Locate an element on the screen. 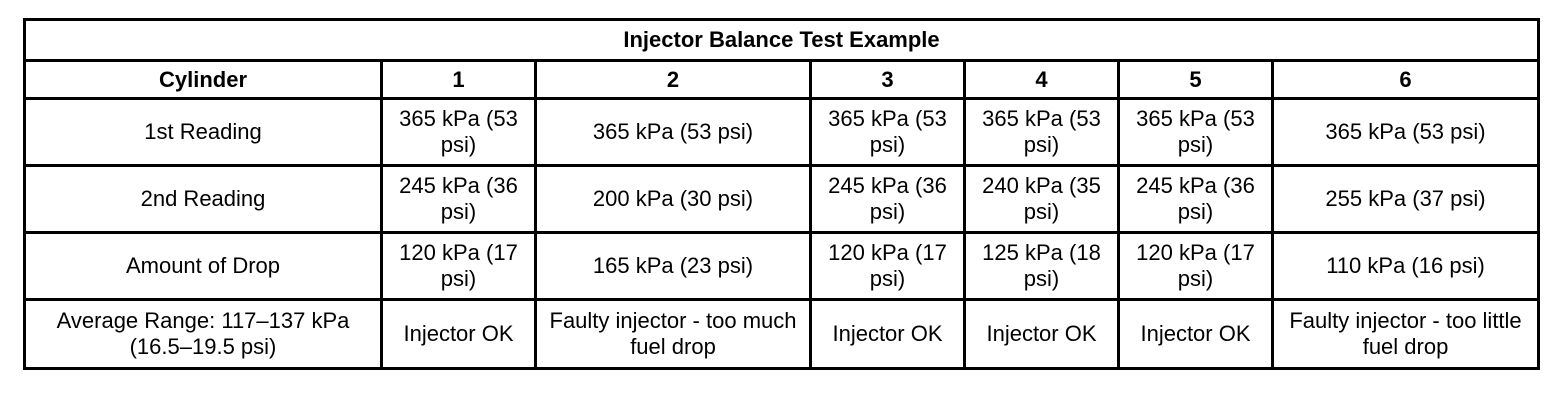 The image size is (1568, 400). cell-value: 165 kPa (23 psi) is located at coordinates (673, 266).